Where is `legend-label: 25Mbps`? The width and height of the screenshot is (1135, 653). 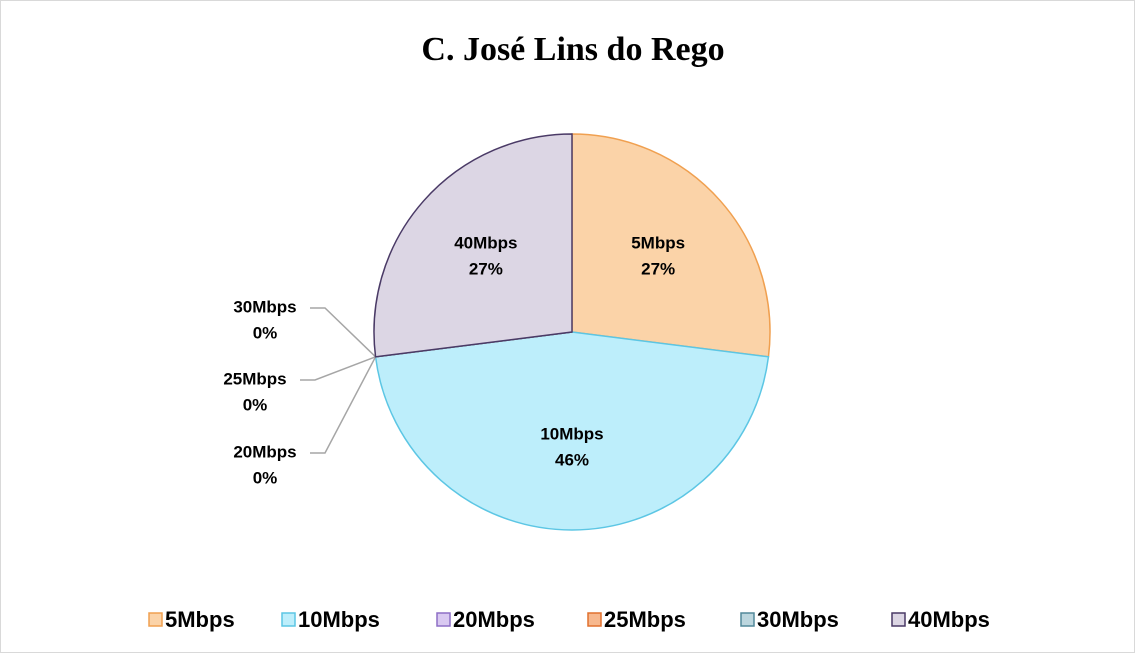
legend-label: 25Mbps is located at coordinates (645, 619).